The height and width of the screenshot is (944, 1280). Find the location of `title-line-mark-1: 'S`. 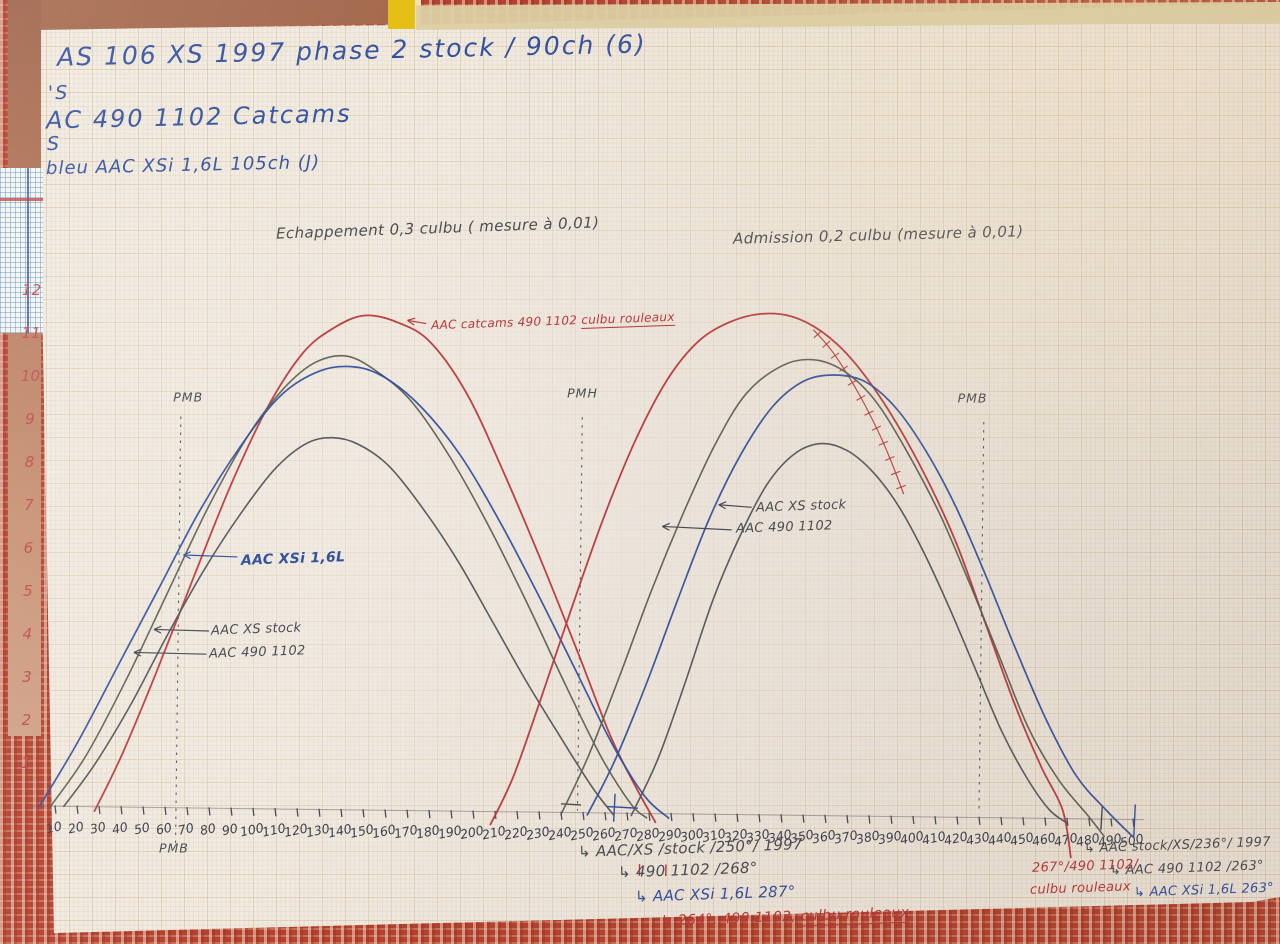

title-line-mark-1: 'S is located at coordinates (58, 93).